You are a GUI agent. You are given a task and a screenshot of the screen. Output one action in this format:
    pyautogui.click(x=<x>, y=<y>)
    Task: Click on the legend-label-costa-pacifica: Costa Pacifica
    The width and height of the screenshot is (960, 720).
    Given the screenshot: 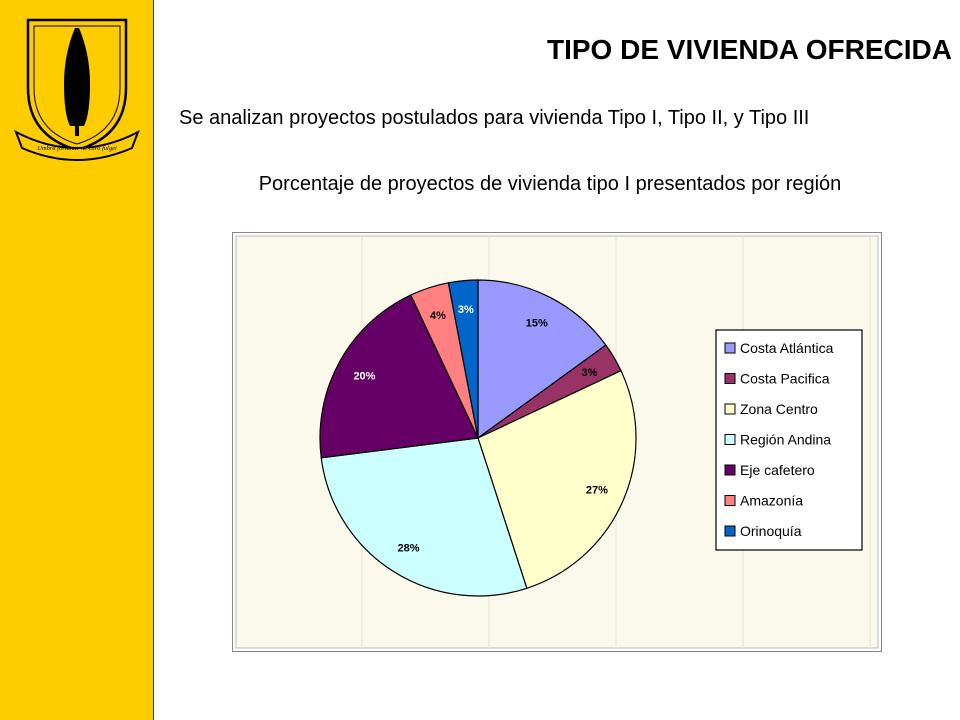 What is the action you would take?
    pyautogui.click(x=785, y=379)
    